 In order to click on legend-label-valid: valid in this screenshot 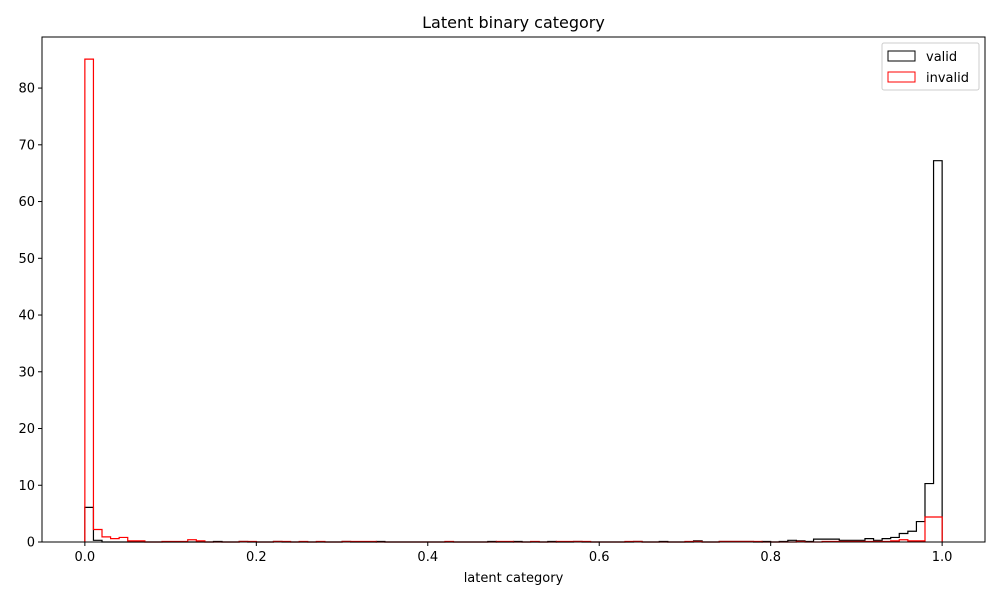, I will do `click(941, 57)`.